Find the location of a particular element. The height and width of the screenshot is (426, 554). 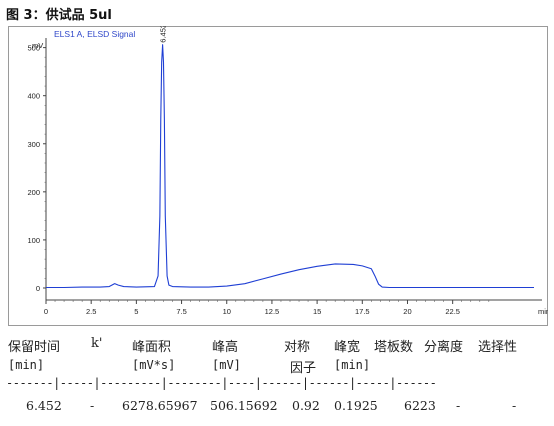

header-symmetry-sub: 因子 is located at coordinates (303, 368).